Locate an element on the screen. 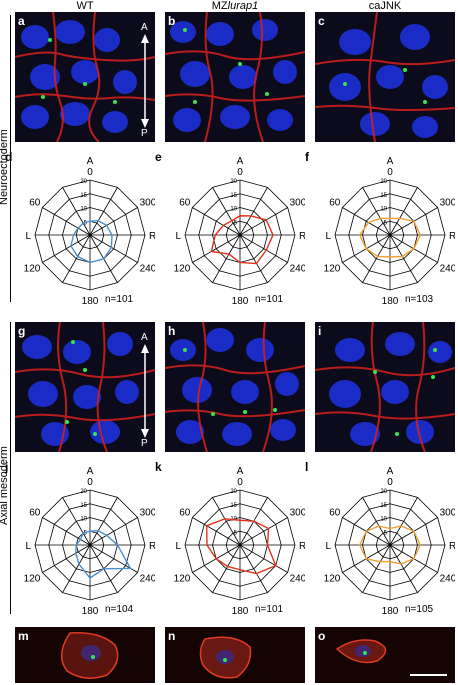  panel-letter: e is located at coordinates (158, 157).